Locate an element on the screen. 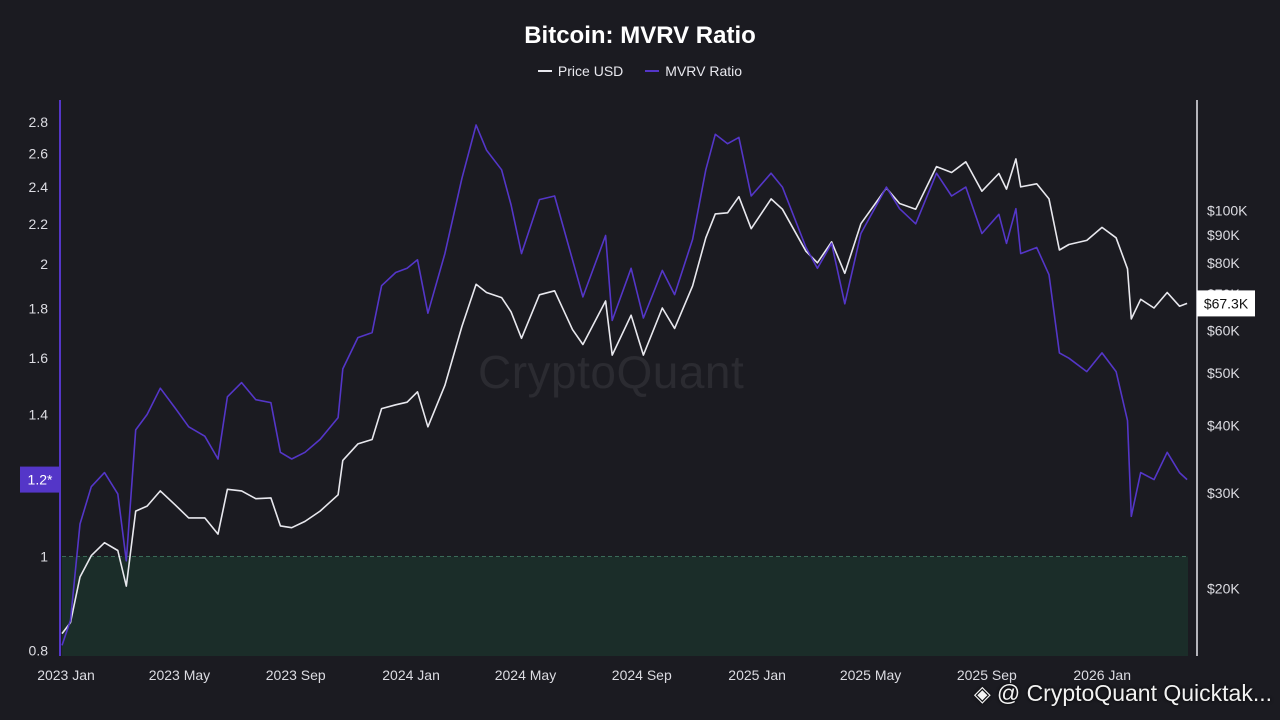 The height and width of the screenshot is (720, 1280). left-tick-label: 1.6 is located at coordinates (39, 358).